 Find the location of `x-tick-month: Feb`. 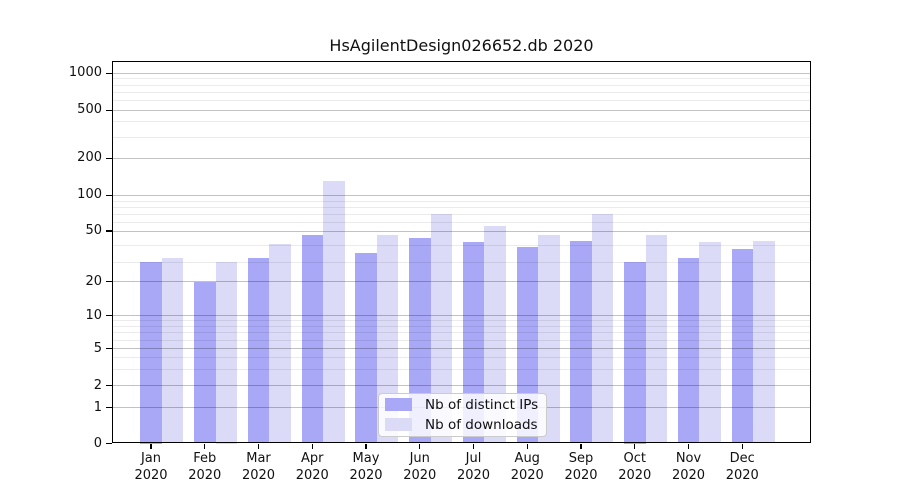

x-tick-month: Feb is located at coordinates (205, 458).